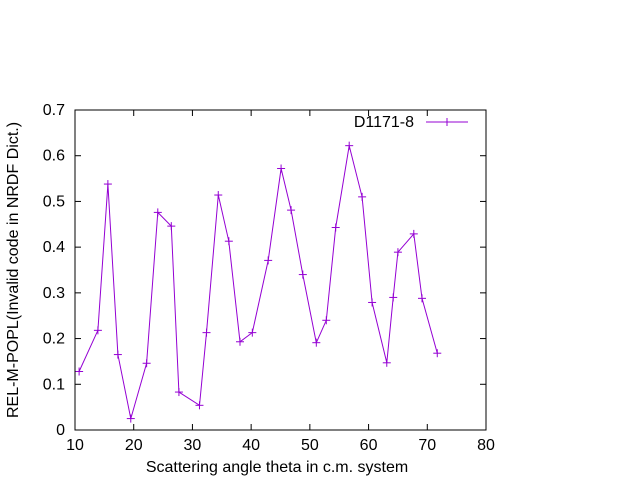 The height and width of the screenshot is (480, 640). I want to click on x-tick-label: 60, so click(369, 445).